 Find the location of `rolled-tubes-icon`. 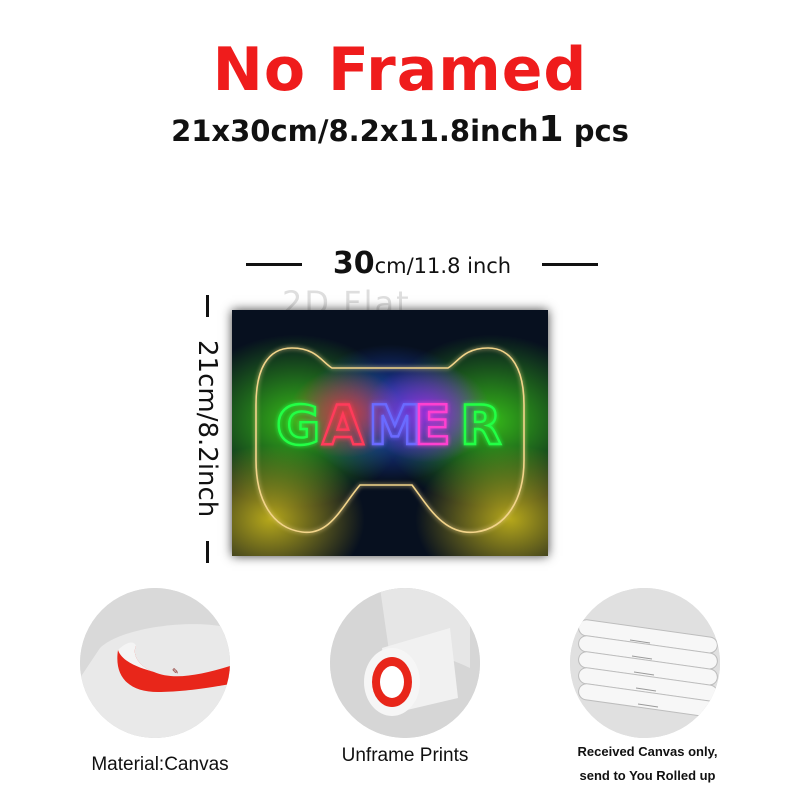

rolled-tubes-icon is located at coordinates (645, 663).